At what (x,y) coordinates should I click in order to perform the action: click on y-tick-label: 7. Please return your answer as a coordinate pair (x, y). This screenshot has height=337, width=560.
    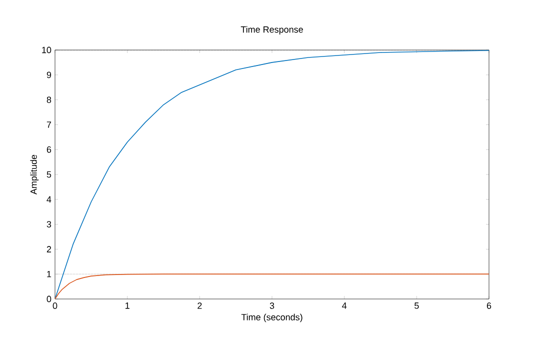
    Looking at the image, I should click on (49, 125).